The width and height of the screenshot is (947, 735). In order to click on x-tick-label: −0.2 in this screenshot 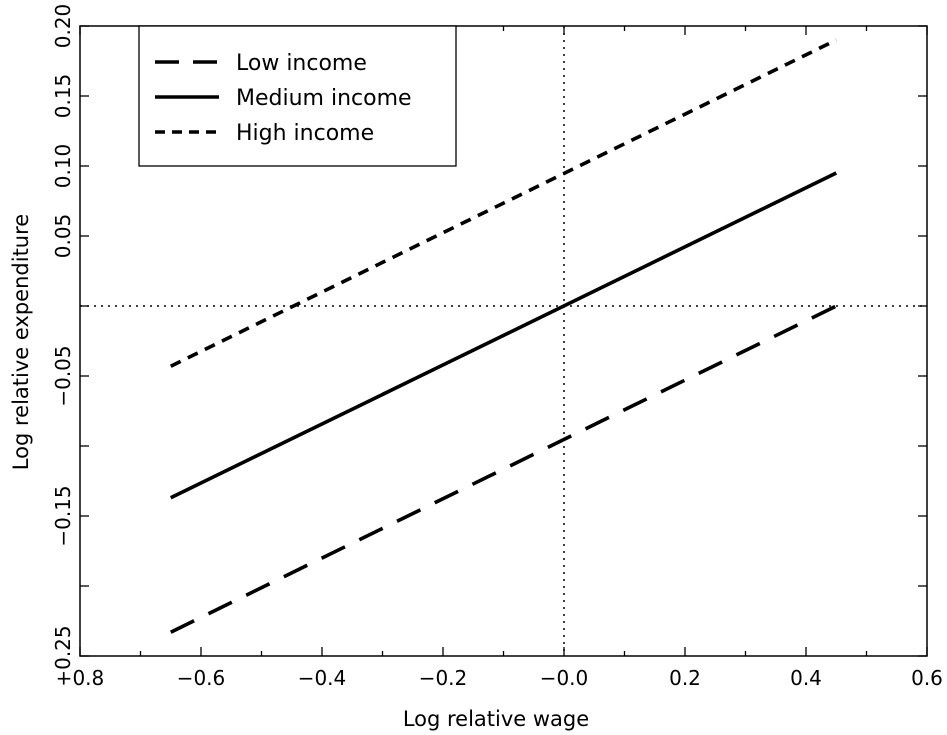, I will do `click(443, 678)`.